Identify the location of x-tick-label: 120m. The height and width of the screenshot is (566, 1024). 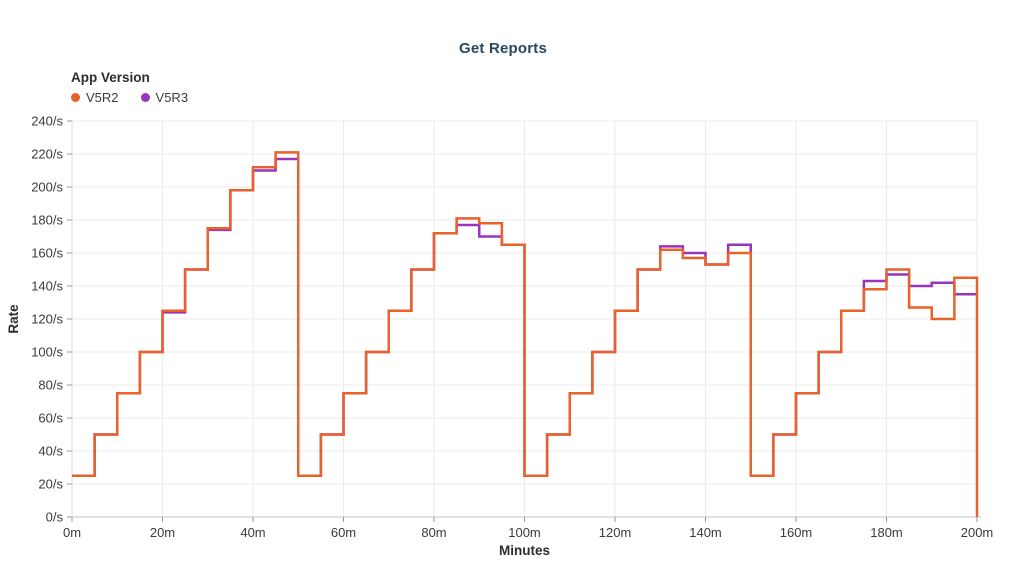
(615, 532).